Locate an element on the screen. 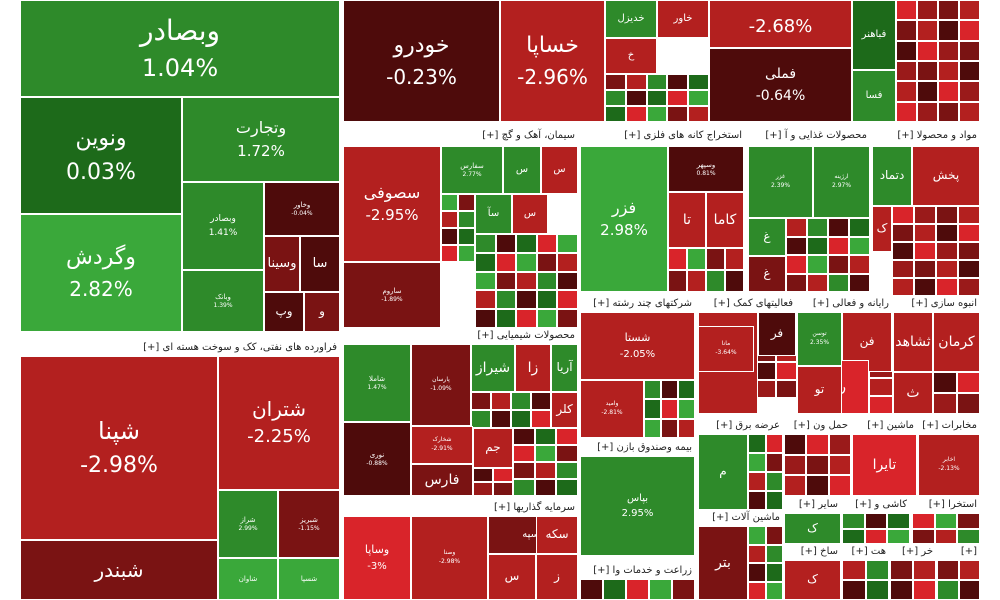 The image size is (1000, 600). stock-tile: شخارک -2.91% is located at coordinates (442, 445).